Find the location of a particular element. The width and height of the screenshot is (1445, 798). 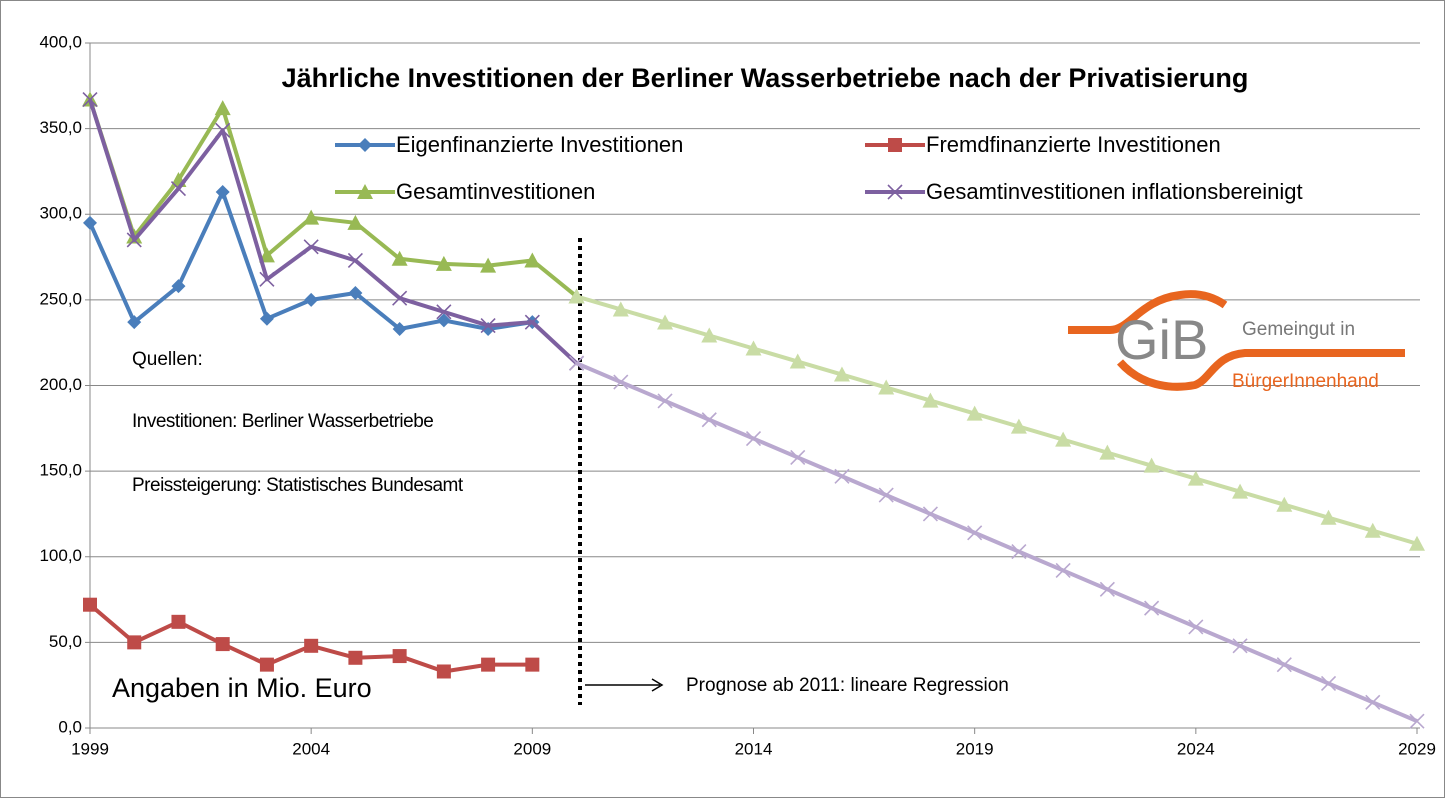

annotation: Investitionen: Berliner Wasserbetriebe is located at coordinates (282, 421).